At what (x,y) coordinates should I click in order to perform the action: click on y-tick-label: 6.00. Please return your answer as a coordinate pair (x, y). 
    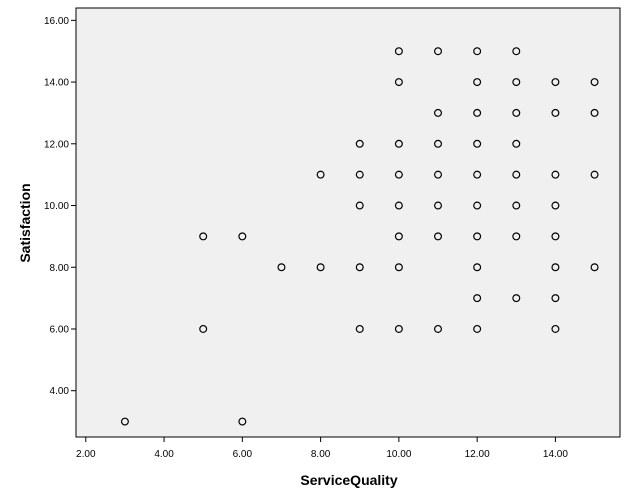
    Looking at the image, I should click on (60, 329).